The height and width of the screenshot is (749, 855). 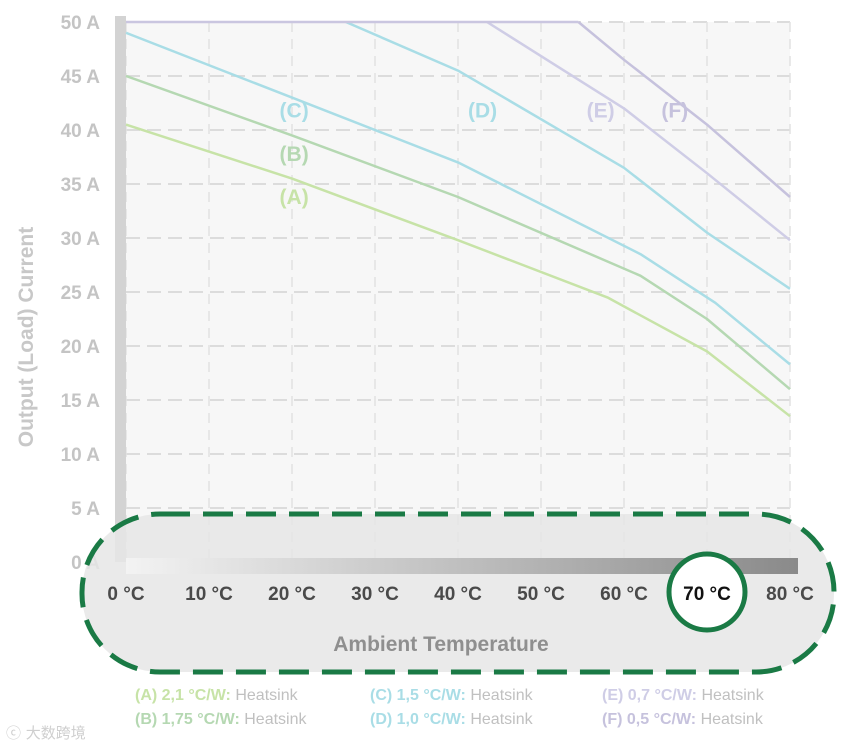 What do you see at coordinates (55, 733) in the screenshot?
I see `watermark-text: 大数跨境` at bounding box center [55, 733].